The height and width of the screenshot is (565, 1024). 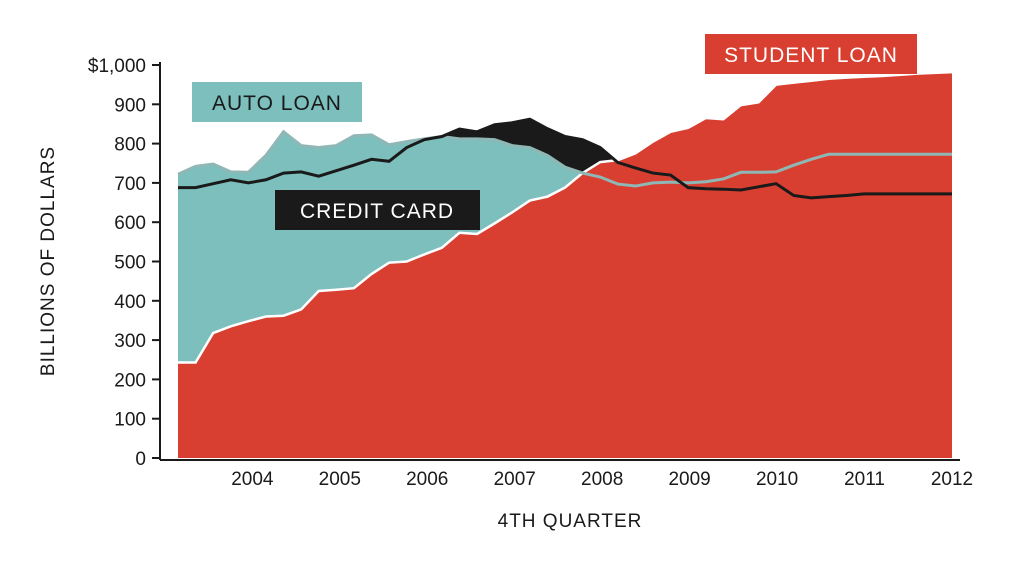 I want to click on y-tick-label: 200, so click(x=130, y=380).